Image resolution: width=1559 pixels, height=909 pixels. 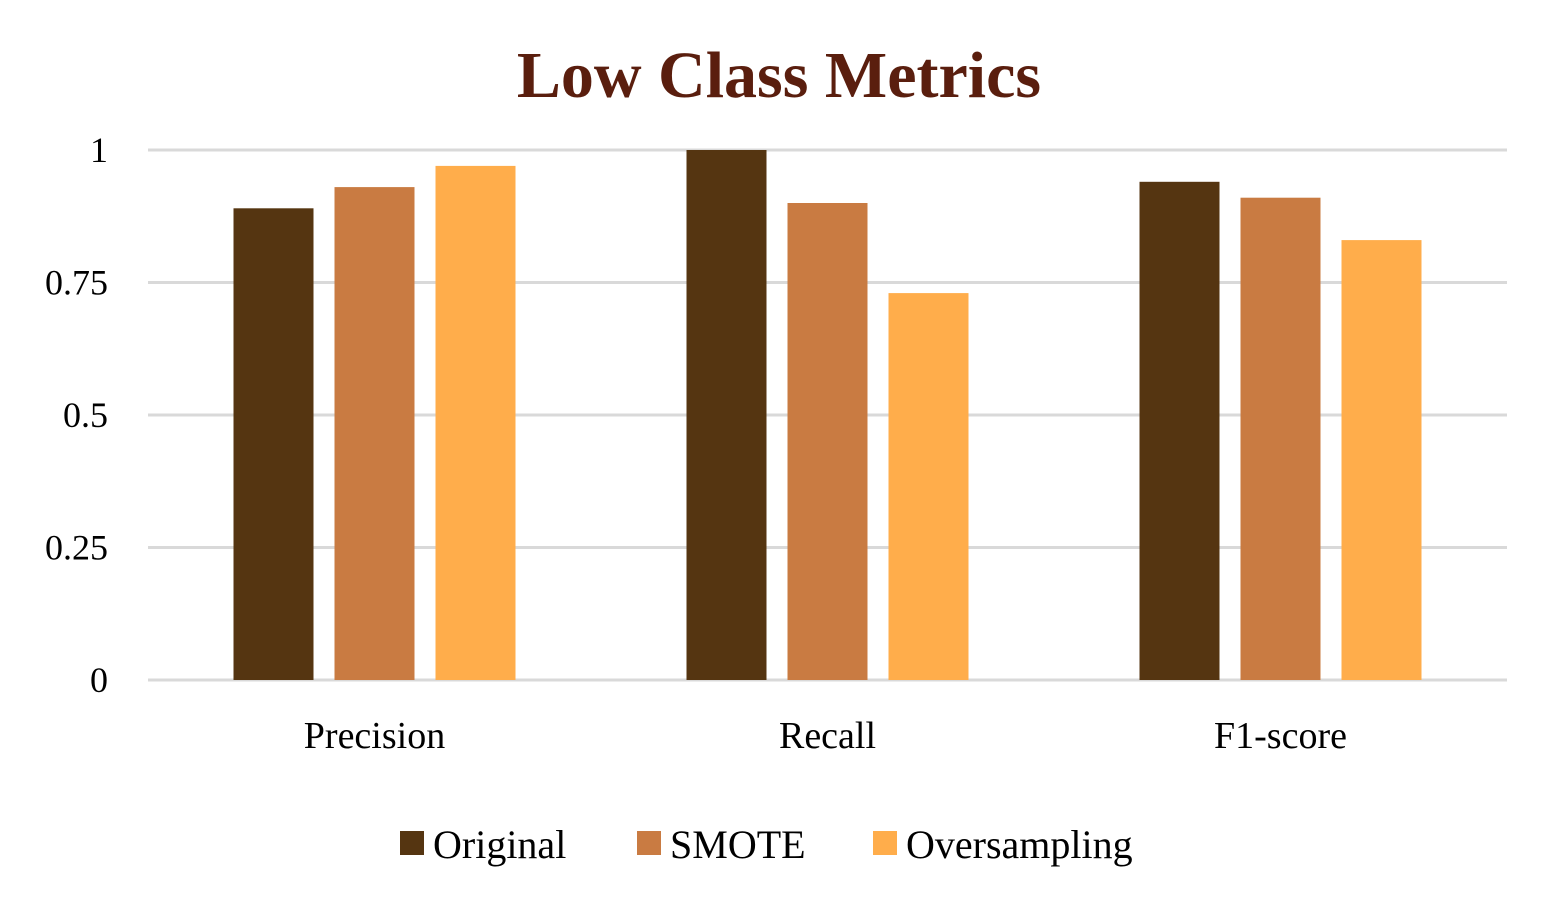 I want to click on y-tick-label: 1, so click(x=99, y=150).